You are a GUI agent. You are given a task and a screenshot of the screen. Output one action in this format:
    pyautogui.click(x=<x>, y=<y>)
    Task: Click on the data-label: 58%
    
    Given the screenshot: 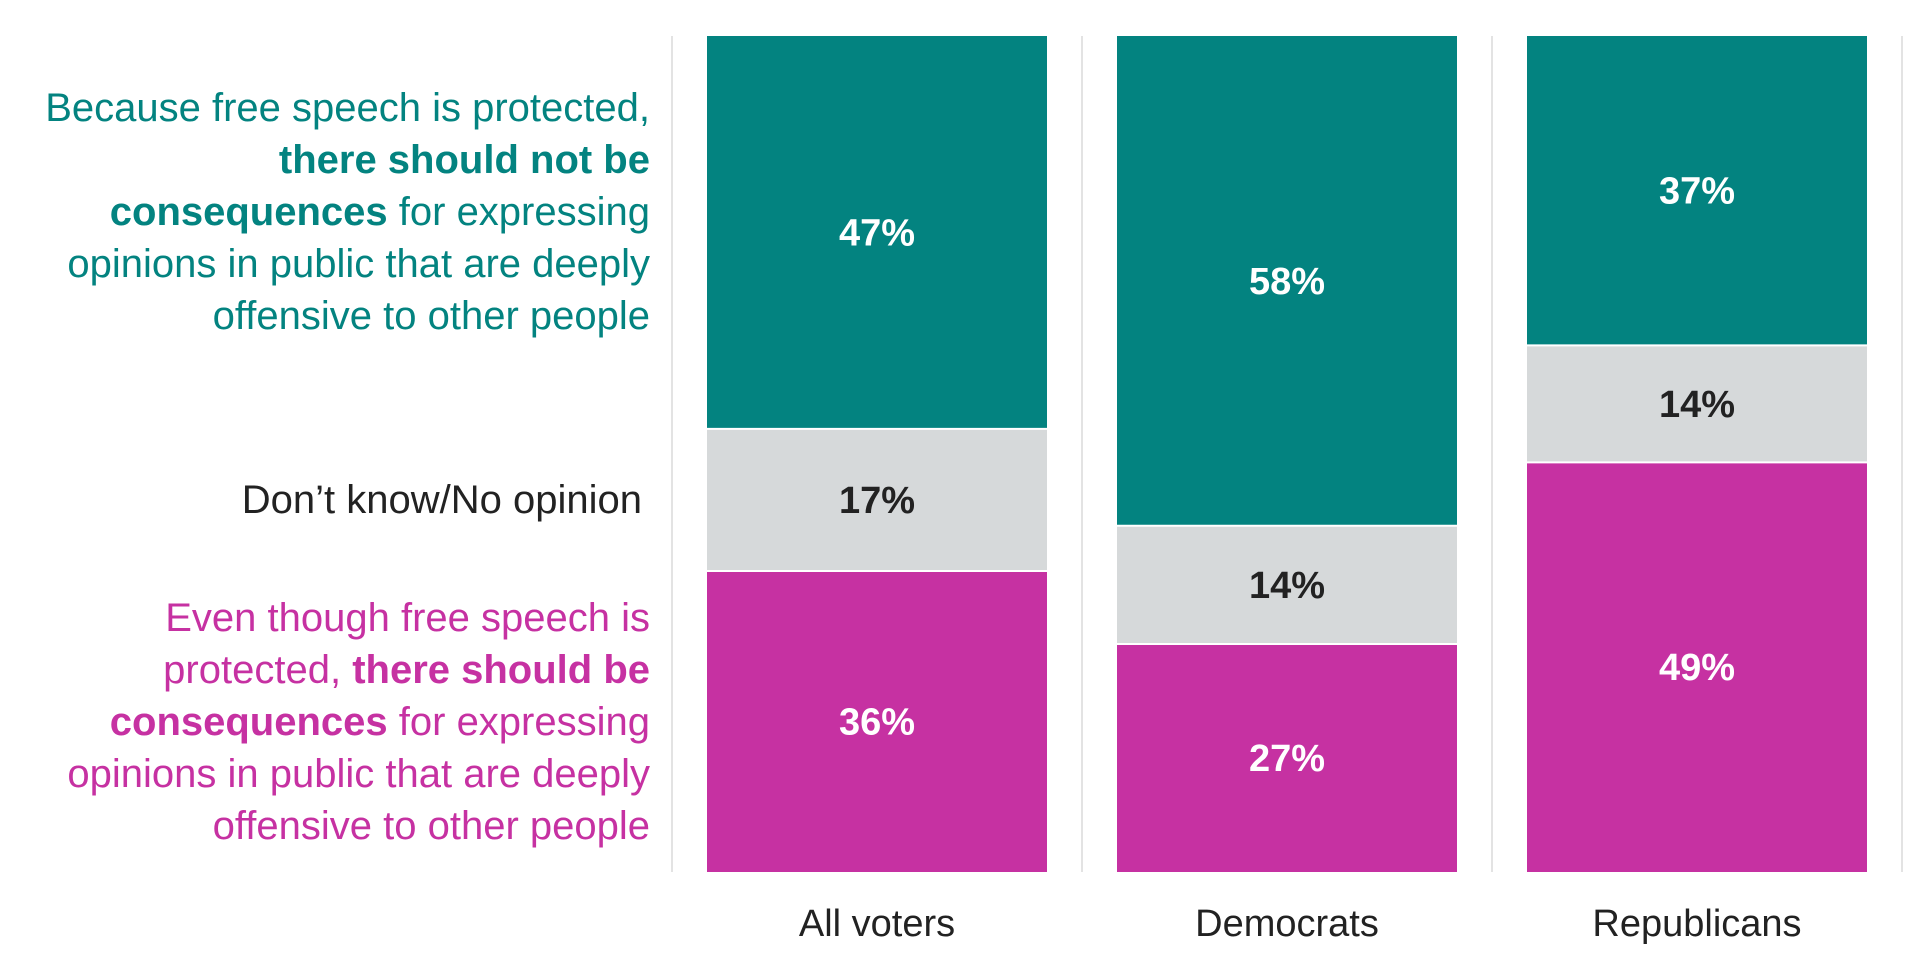 What is the action you would take?
    pyautogui.click(x=1287, y=282)
    